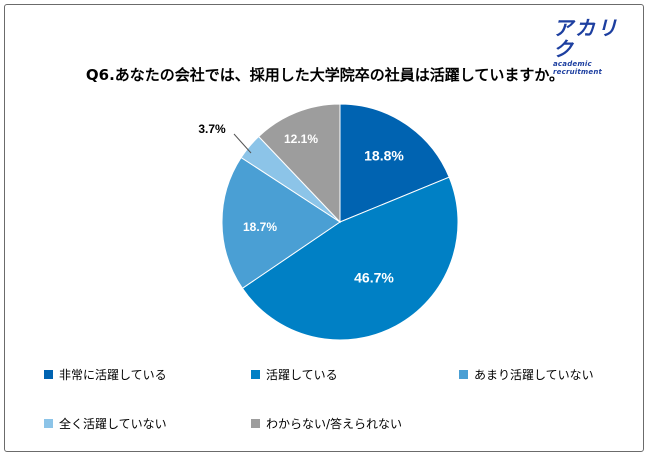 The height and width of the screenshot is (458, 650). I want to click on akaric-logo: アカリク academic recruitment, so click(596, 47).